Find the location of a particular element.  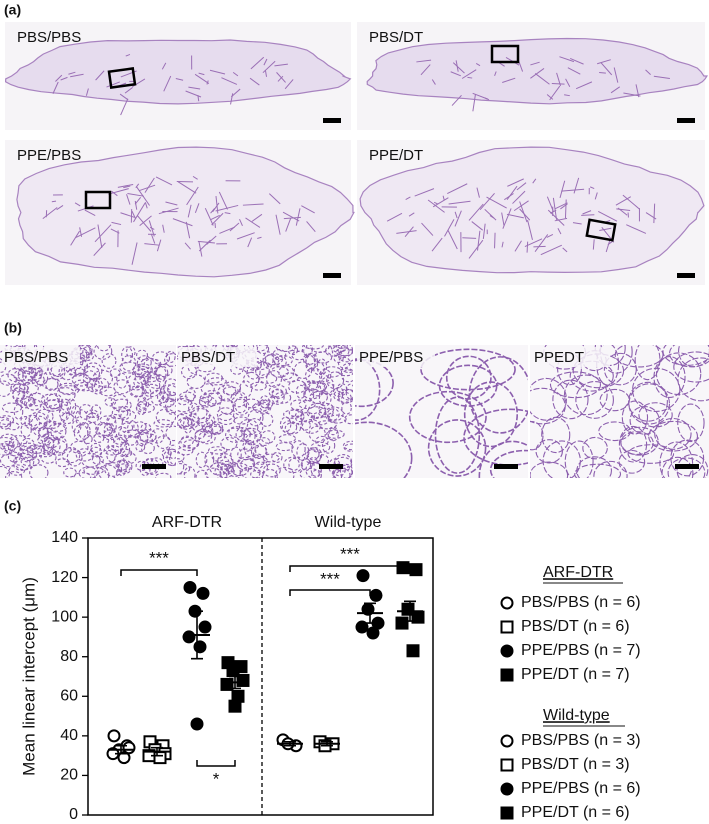

legend-label: PBS/PBS (n = 3) is located at coordinates (581, 740).